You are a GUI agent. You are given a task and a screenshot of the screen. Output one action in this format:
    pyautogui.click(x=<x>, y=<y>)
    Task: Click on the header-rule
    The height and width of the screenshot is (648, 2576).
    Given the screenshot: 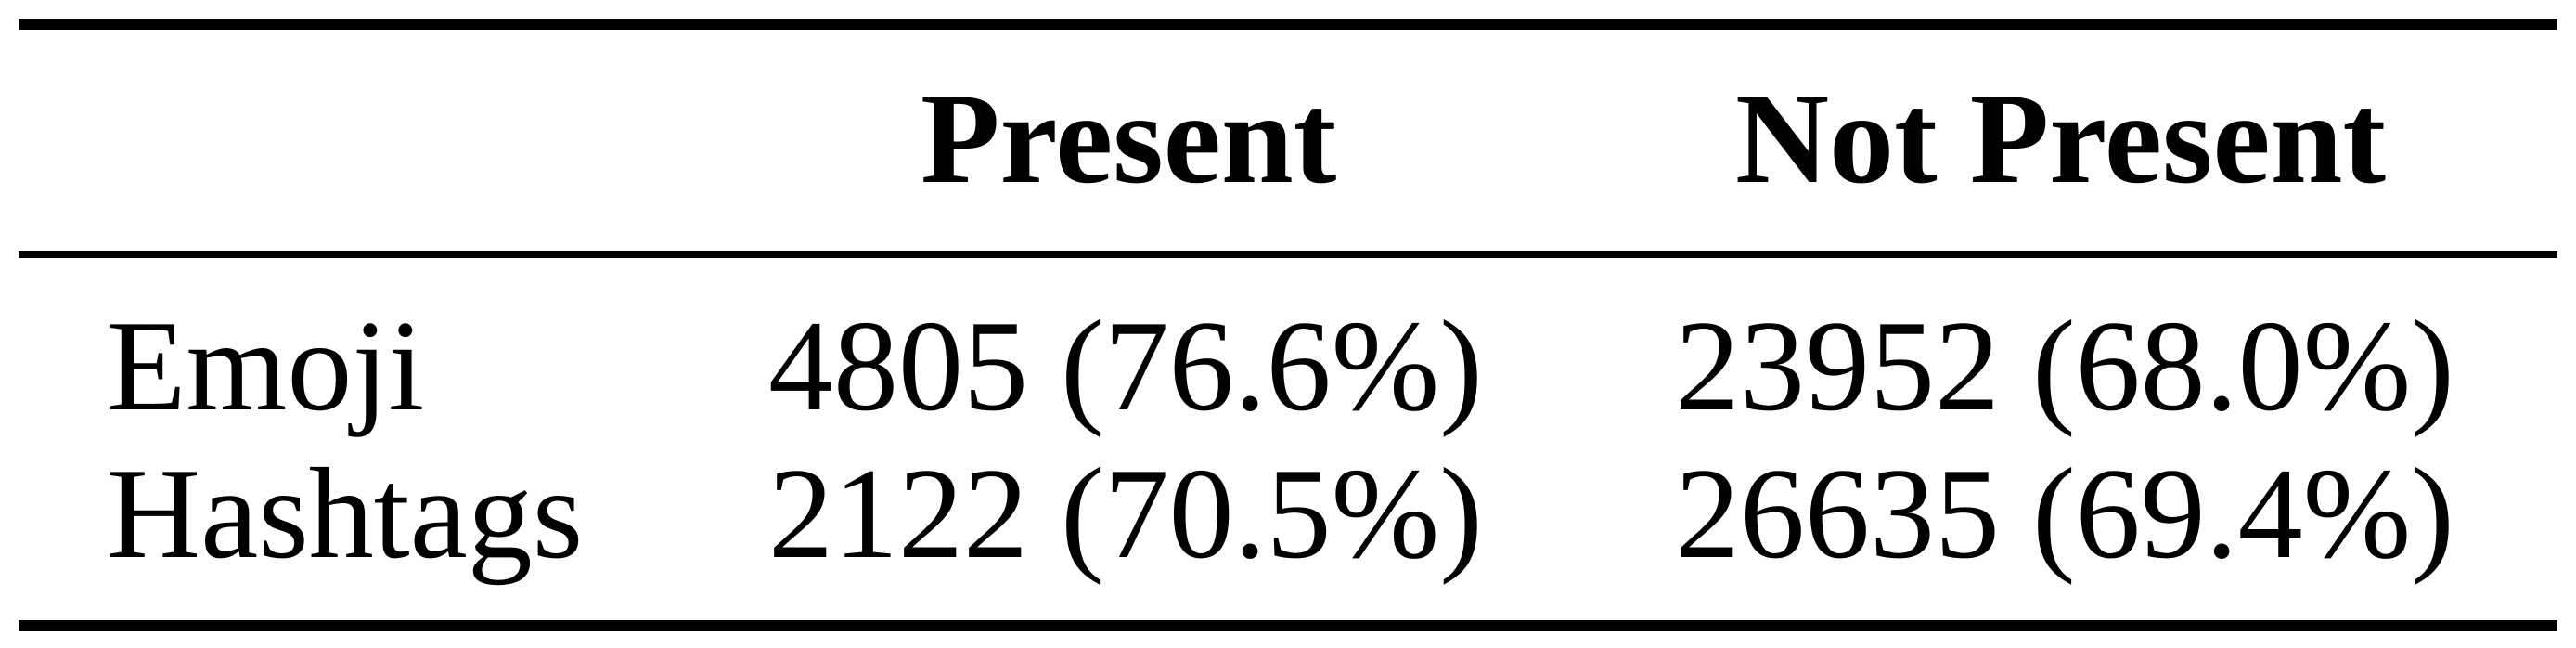 What is the action you would take?
    pyautogui.click(x=1288, y=254)
    